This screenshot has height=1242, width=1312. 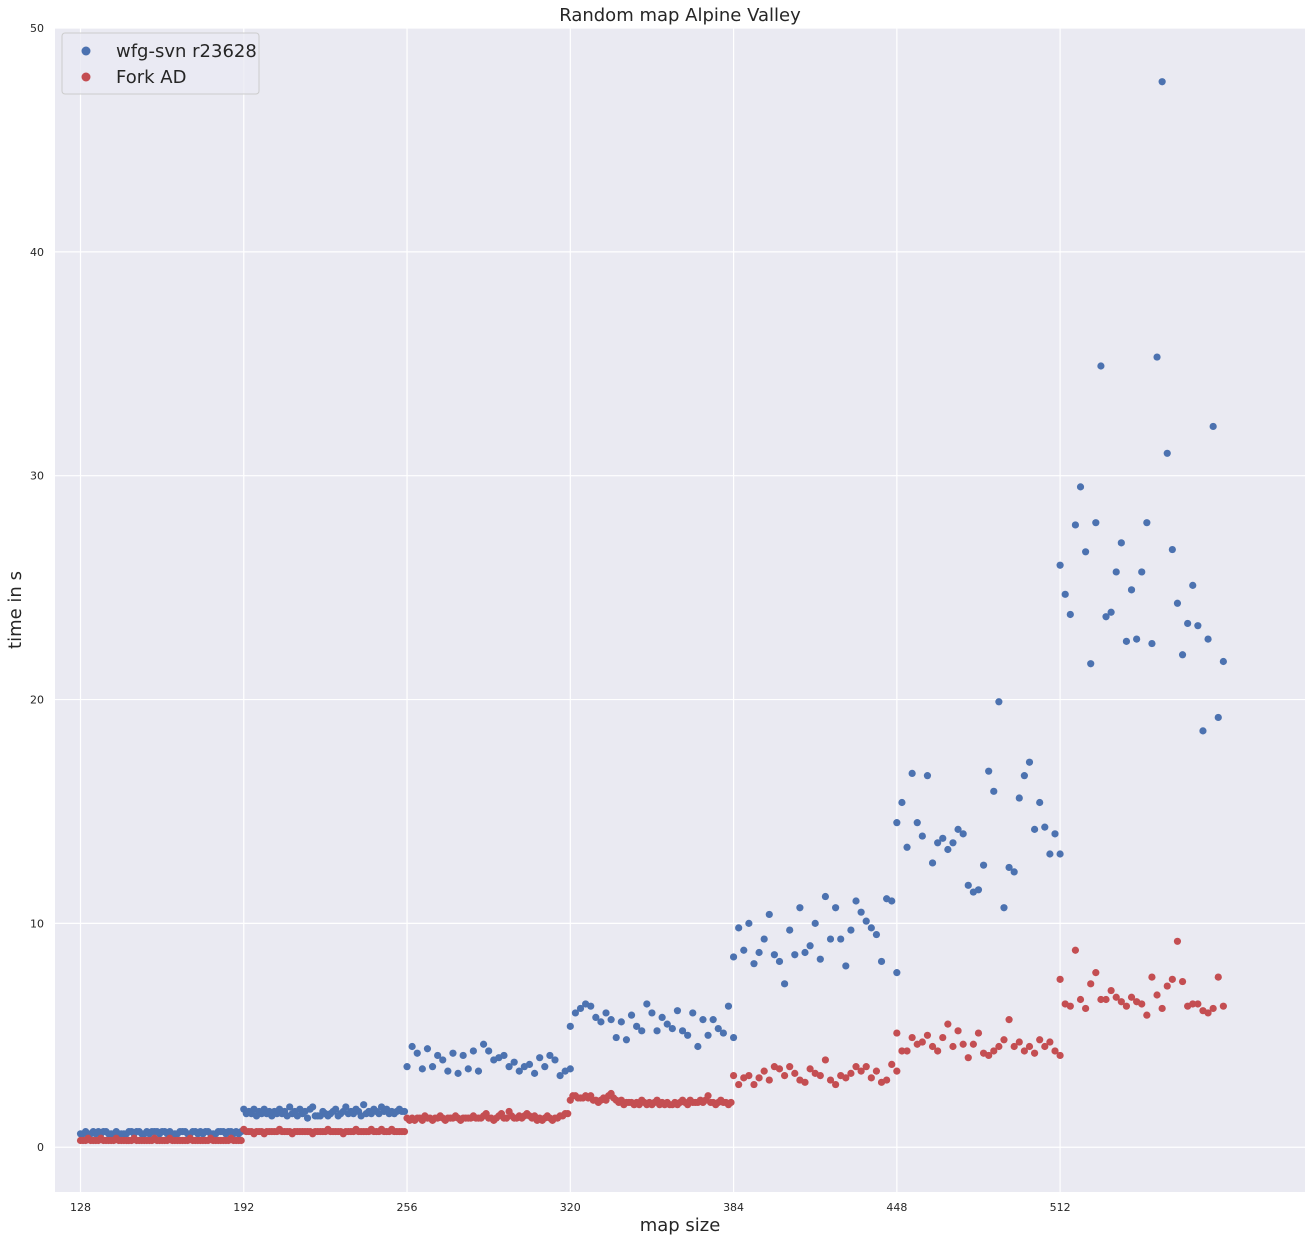 I want to click on legend: wfg-svn r23628 Fork AD, so click(x=160, y=63).